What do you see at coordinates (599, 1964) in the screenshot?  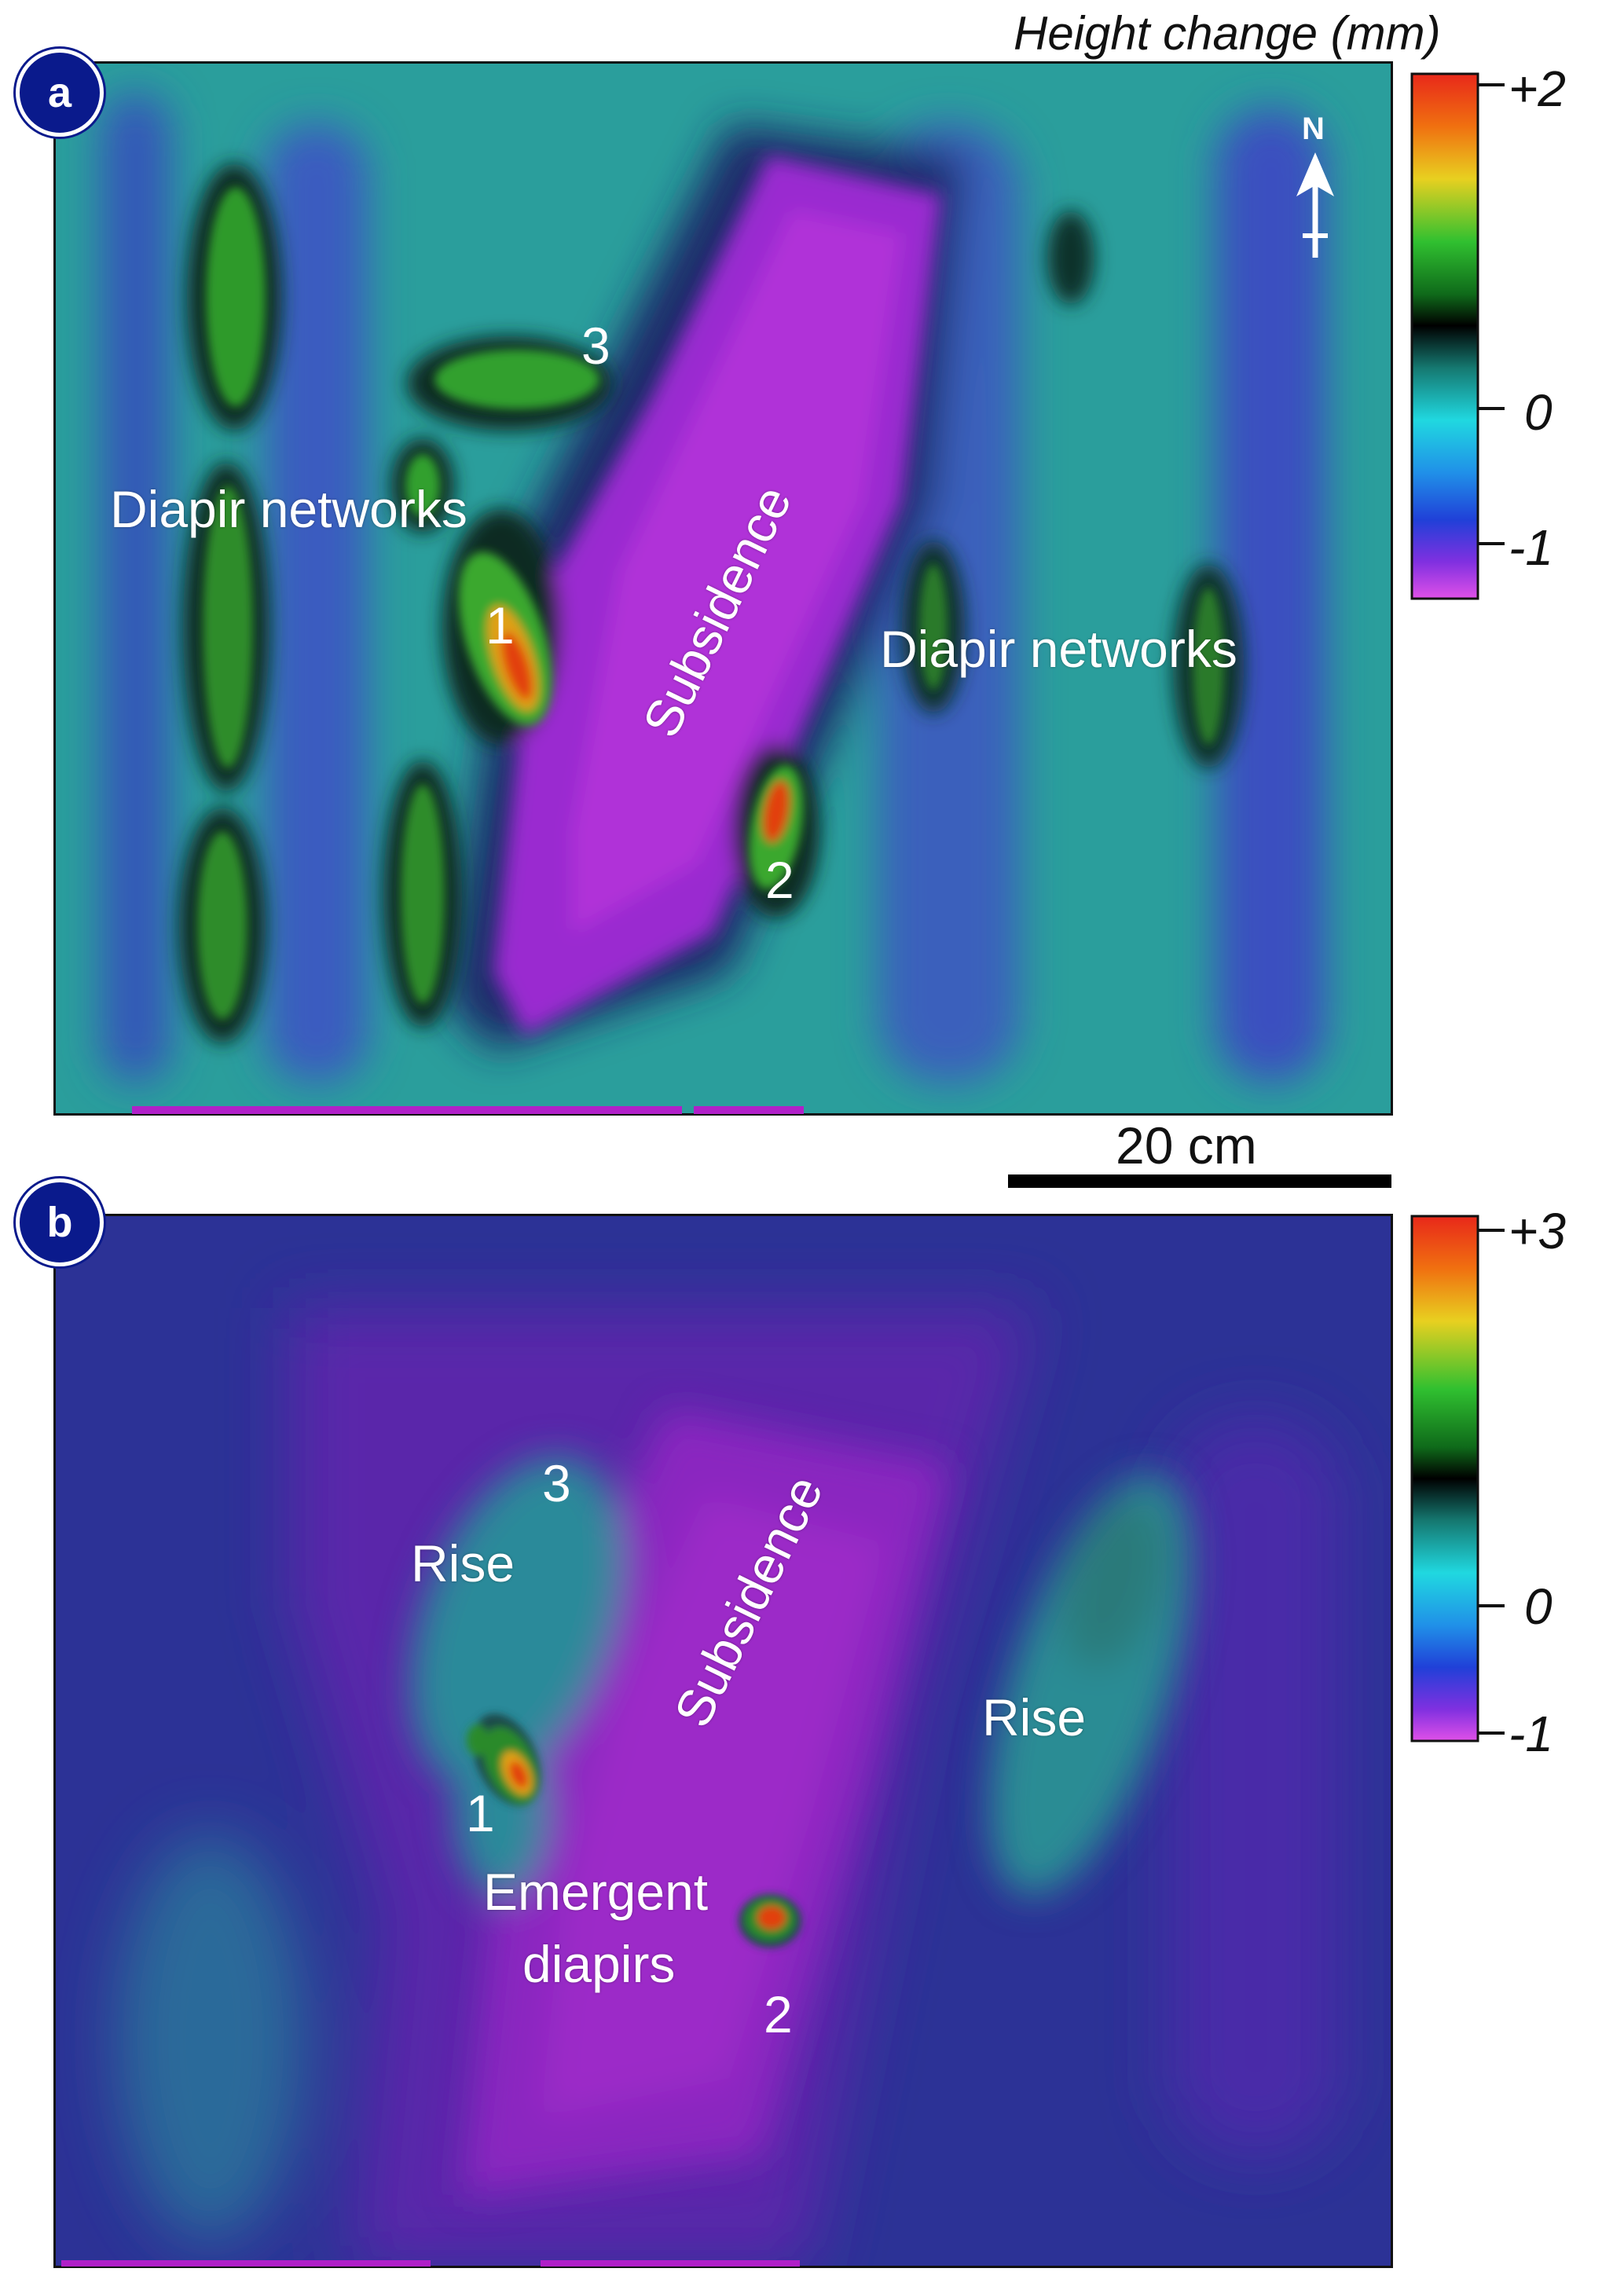 I see `label-diapirs: diapirs` at bounding box center [599, 1964].